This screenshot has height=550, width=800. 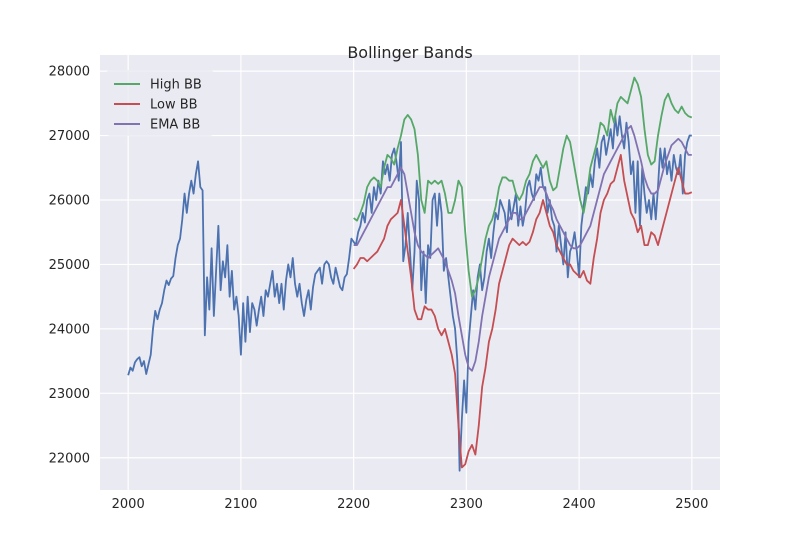 What do you see at coordinates (353, 504) in the screenshot?
I see `x-tick-label: 2200` at bounding box center [353, 504].